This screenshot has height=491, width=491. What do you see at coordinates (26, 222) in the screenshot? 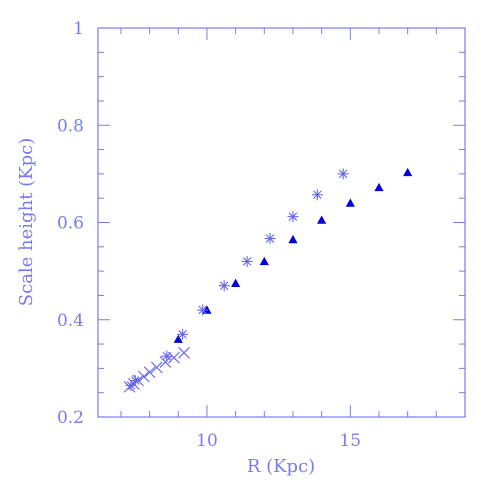
I see `y-axis-label: Scale height (Kpc)` at bounding box center [26, 222].